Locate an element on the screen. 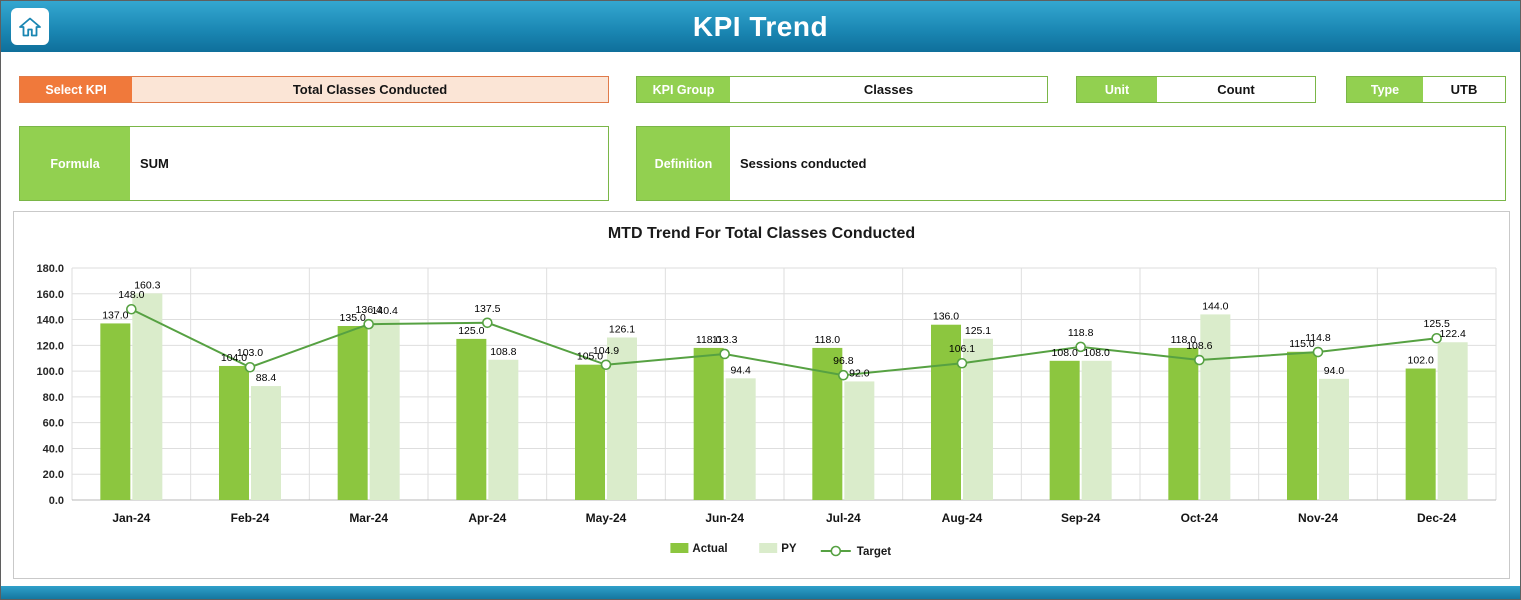 The height and width of the screenshot is (600, 1521). select-kpi-value: Total Classes Conducted is located at coordinates (370, 89).